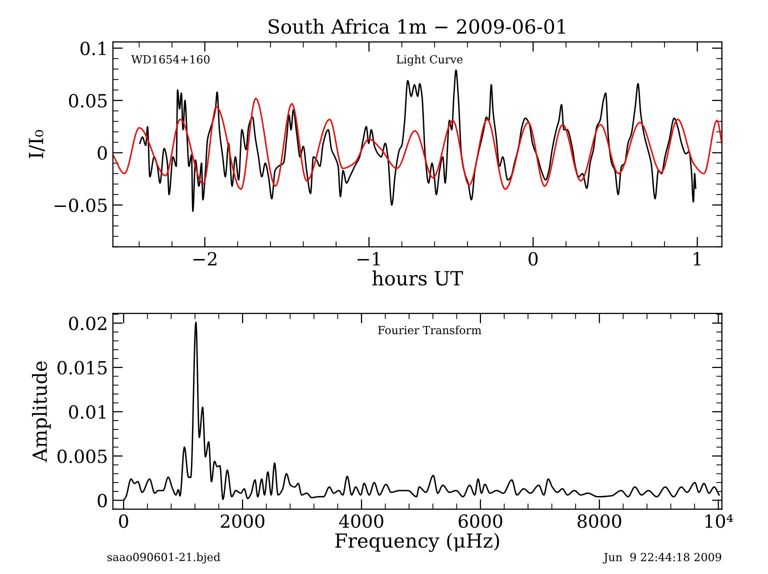  Describe the element at coordinates (87, 323) in the screenshot. I see `y-tick-label: 0.02` at that location.